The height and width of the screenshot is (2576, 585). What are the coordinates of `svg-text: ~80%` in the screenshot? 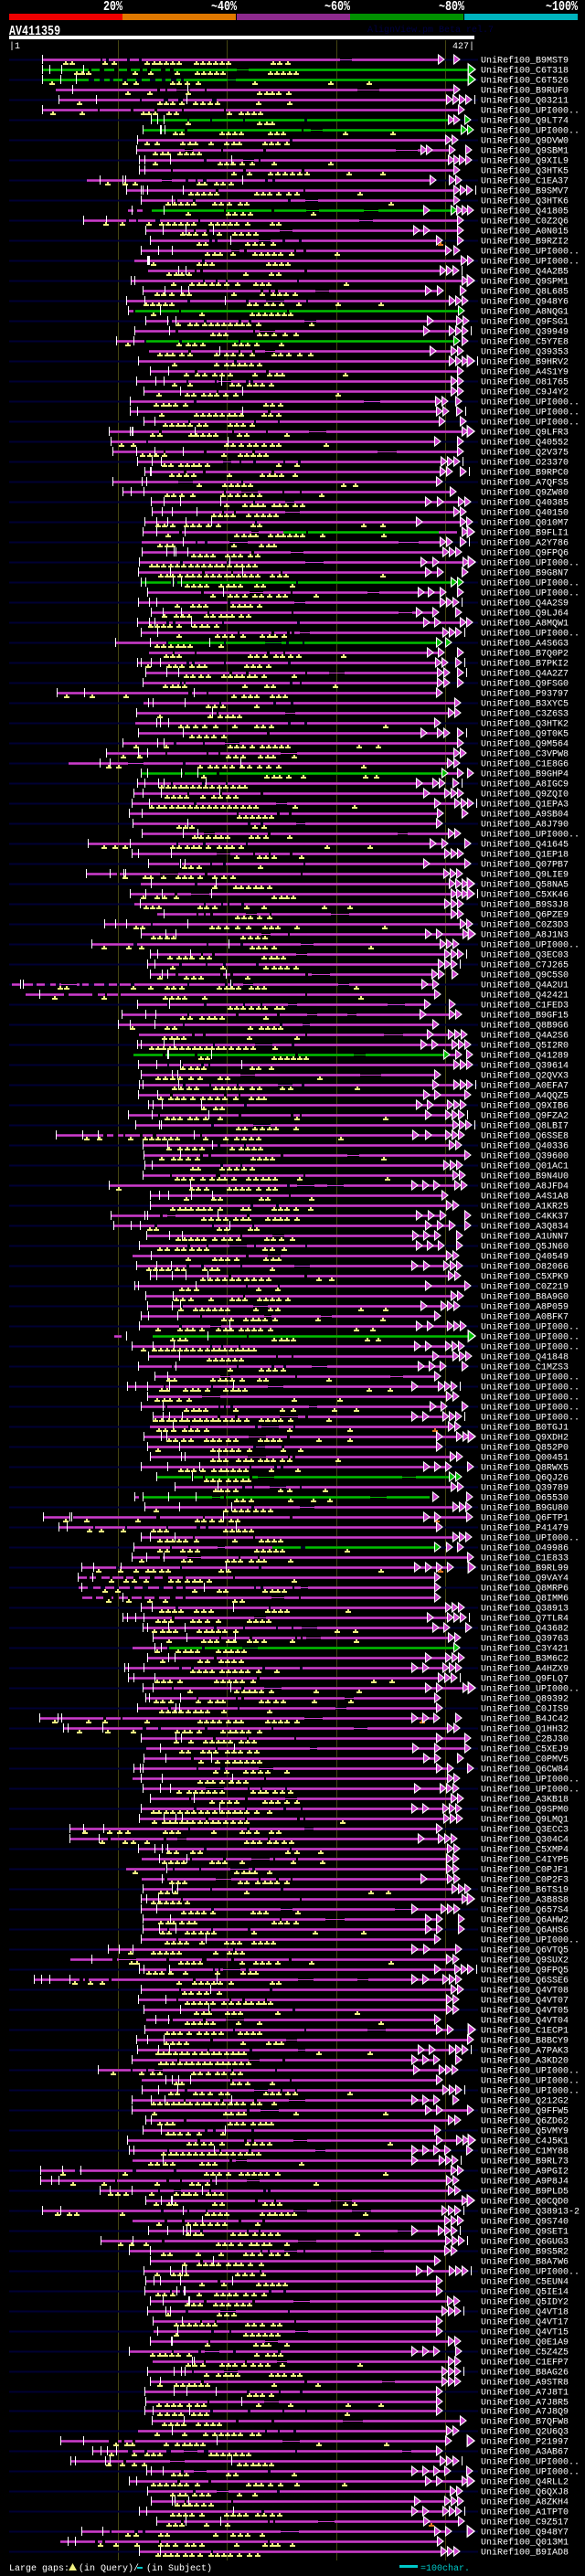 It's located at (452, 8).